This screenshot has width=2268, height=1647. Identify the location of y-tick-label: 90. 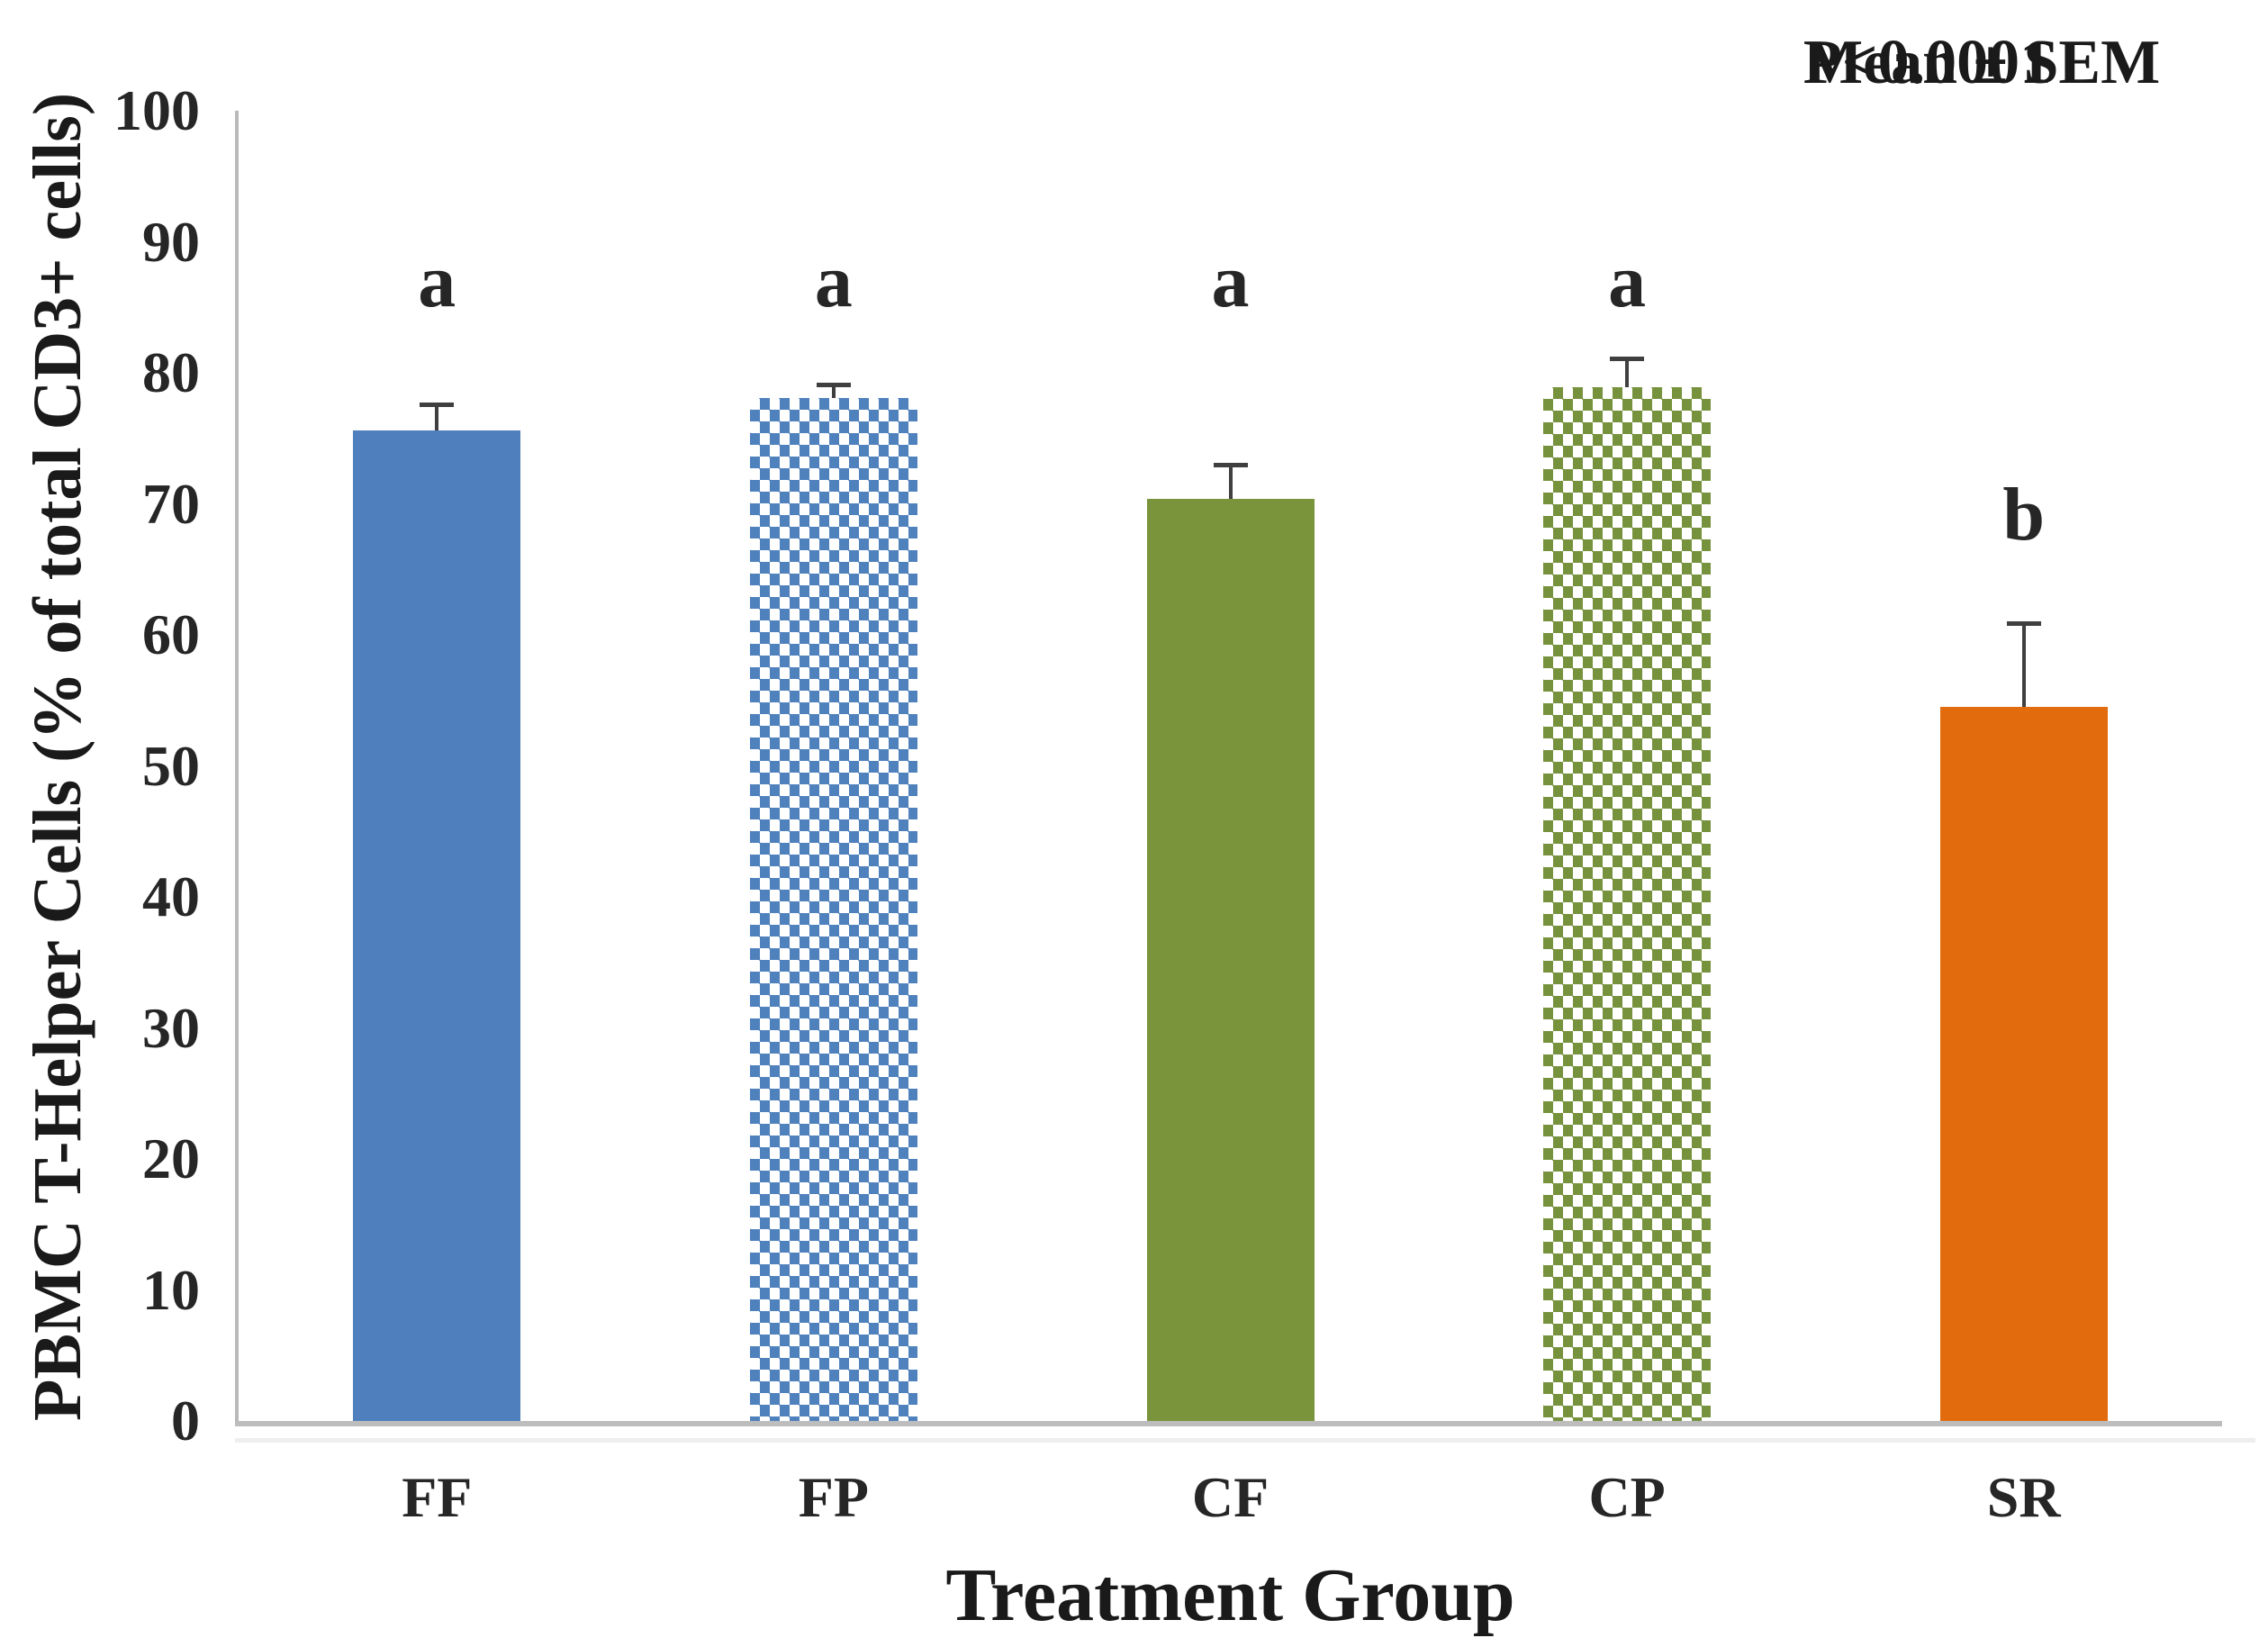
(171, 241).